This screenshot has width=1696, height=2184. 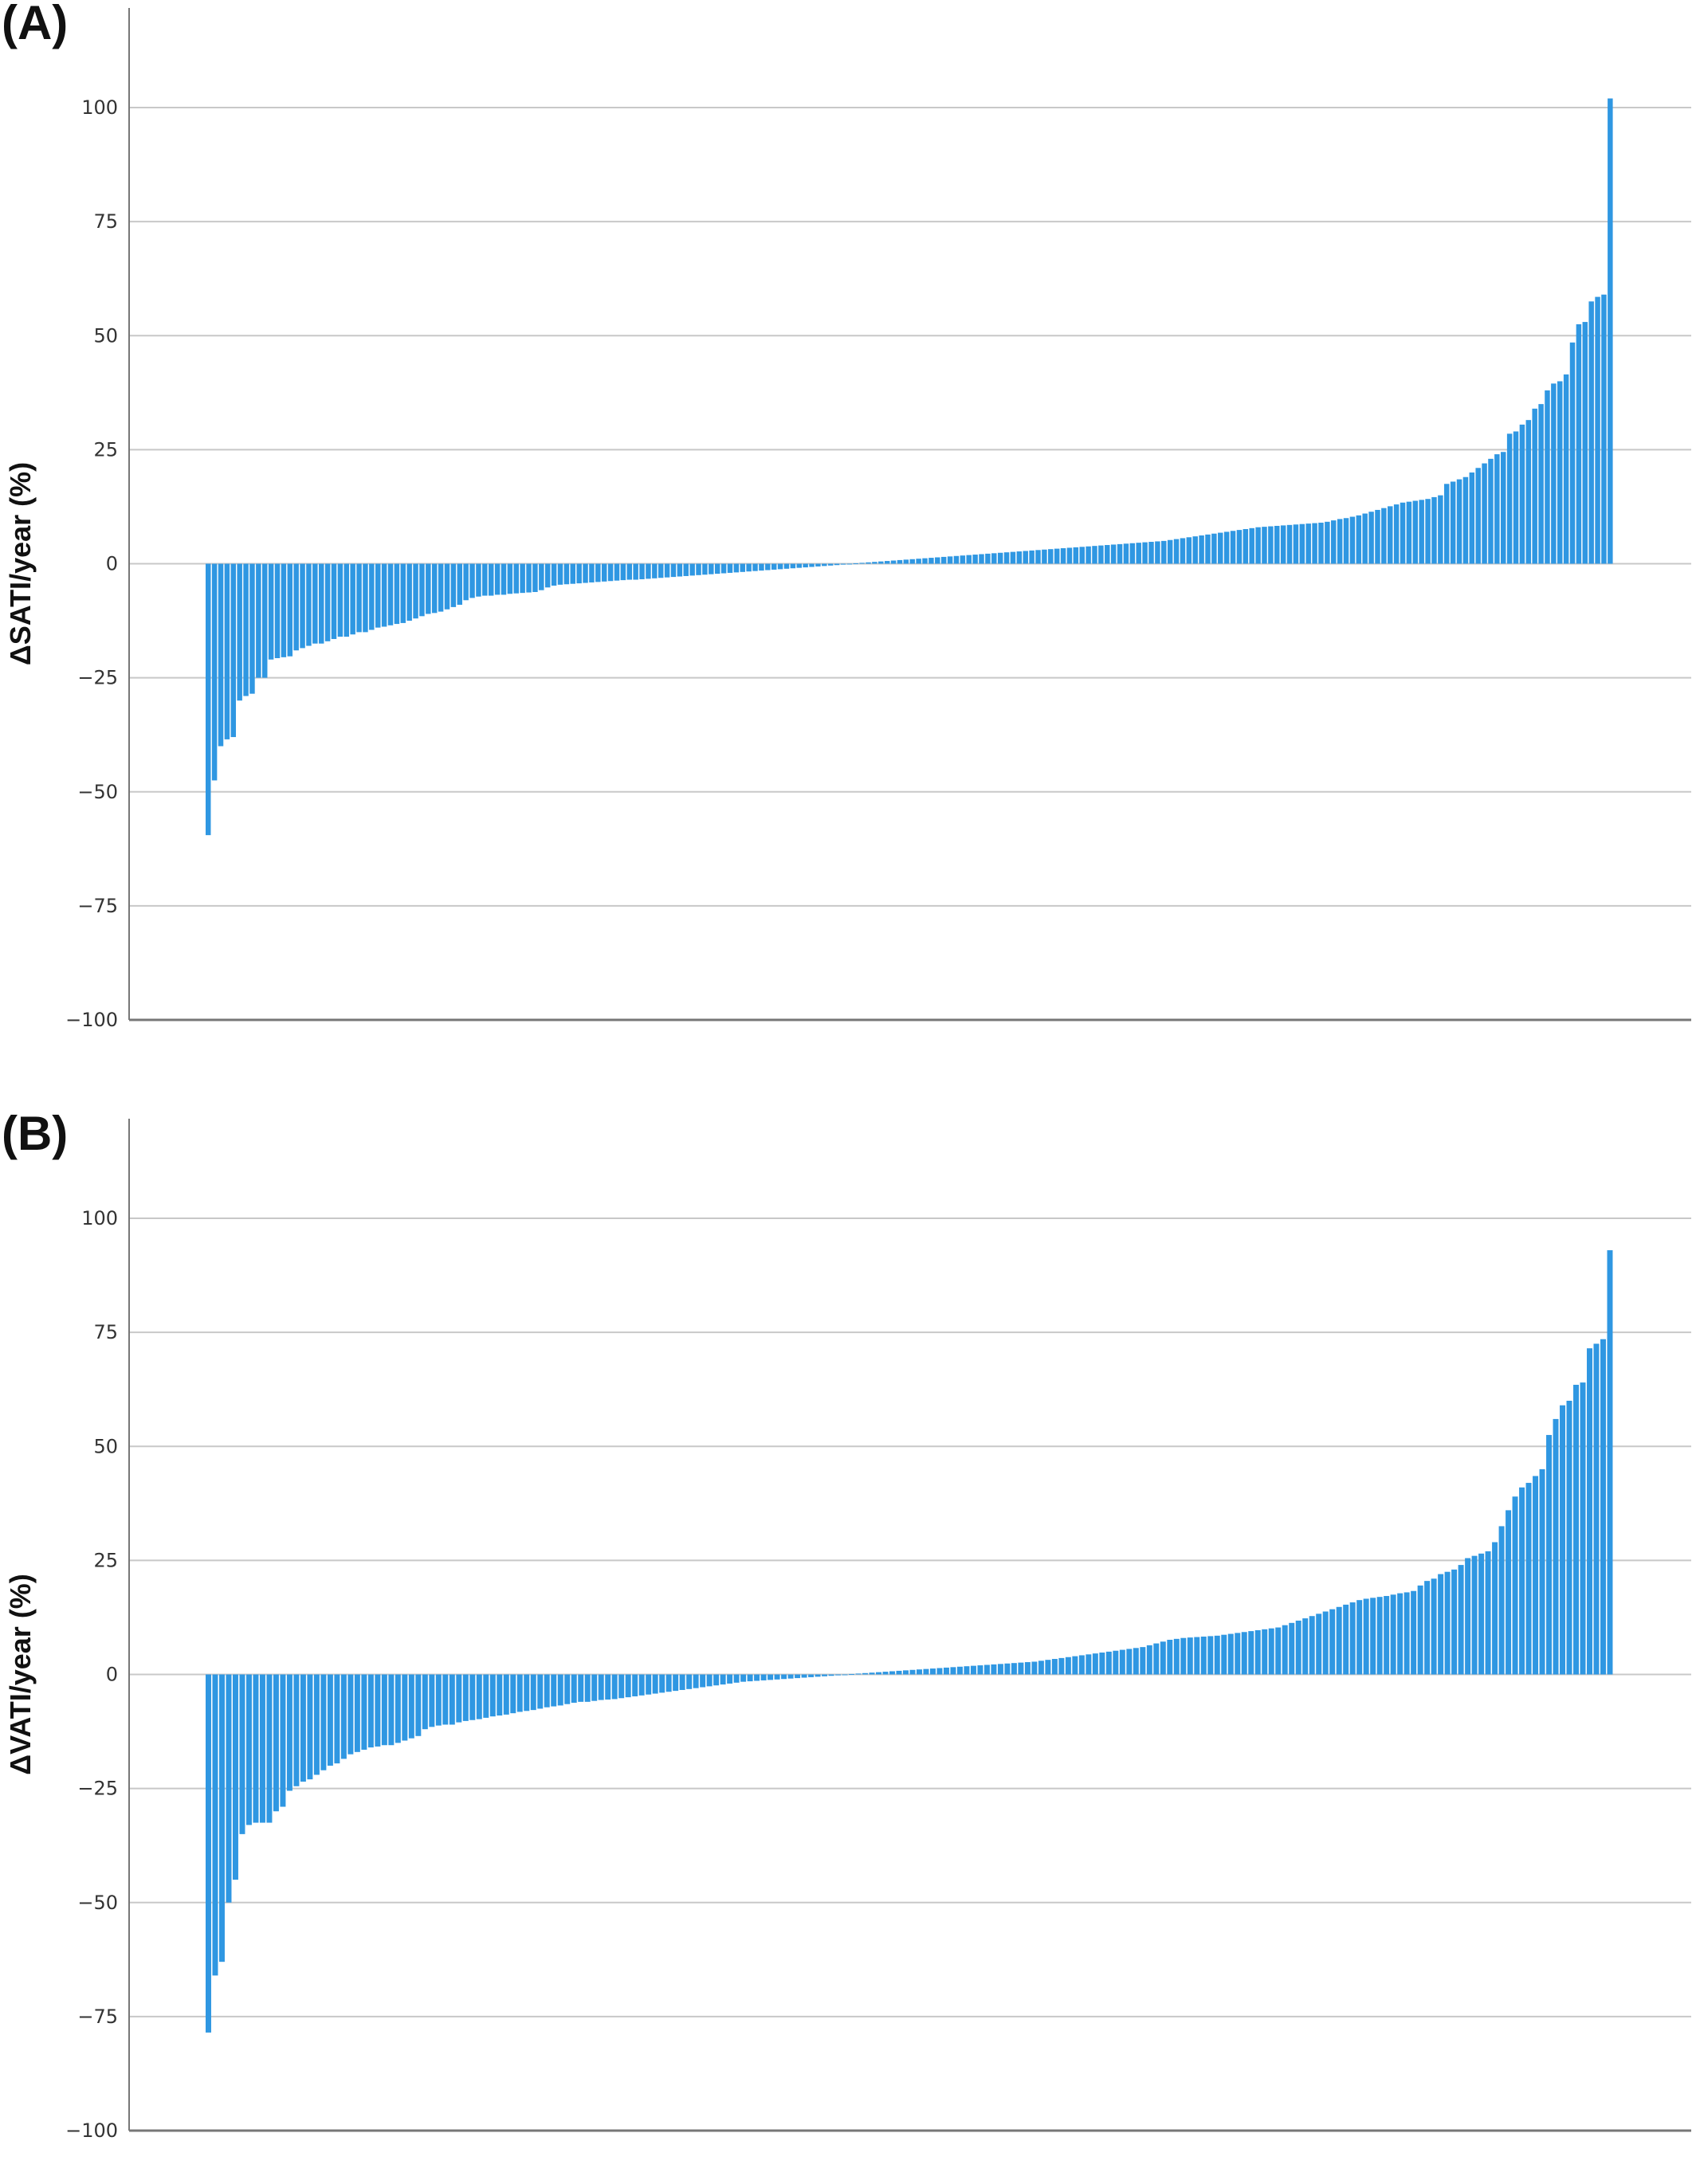 I want to click on y-tick-label-a-7: 75, so click(x=105, y=222).